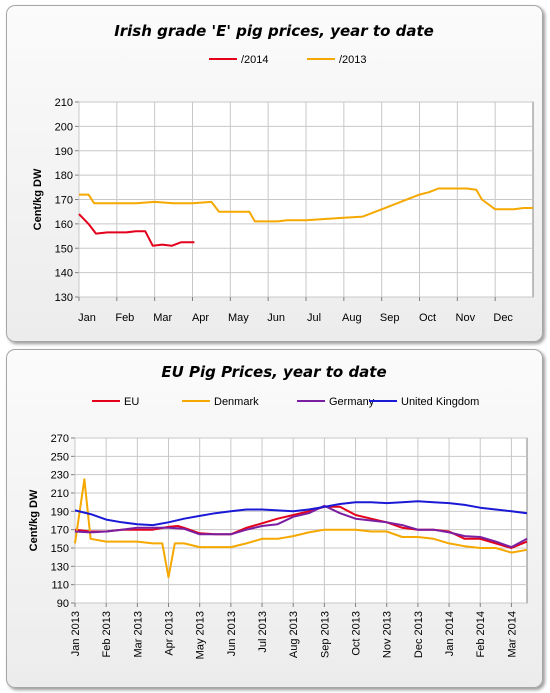 The image size is (550, 693). I want to click on x-tick-label: Aug, so click(352, 318).